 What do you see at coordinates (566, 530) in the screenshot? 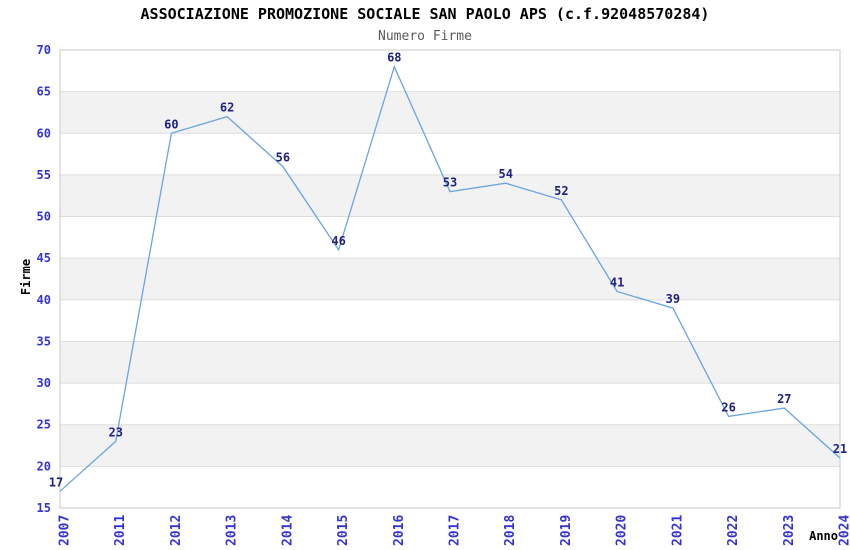
I see `x-tick-label: 2019` at bounding box center [566, 530].